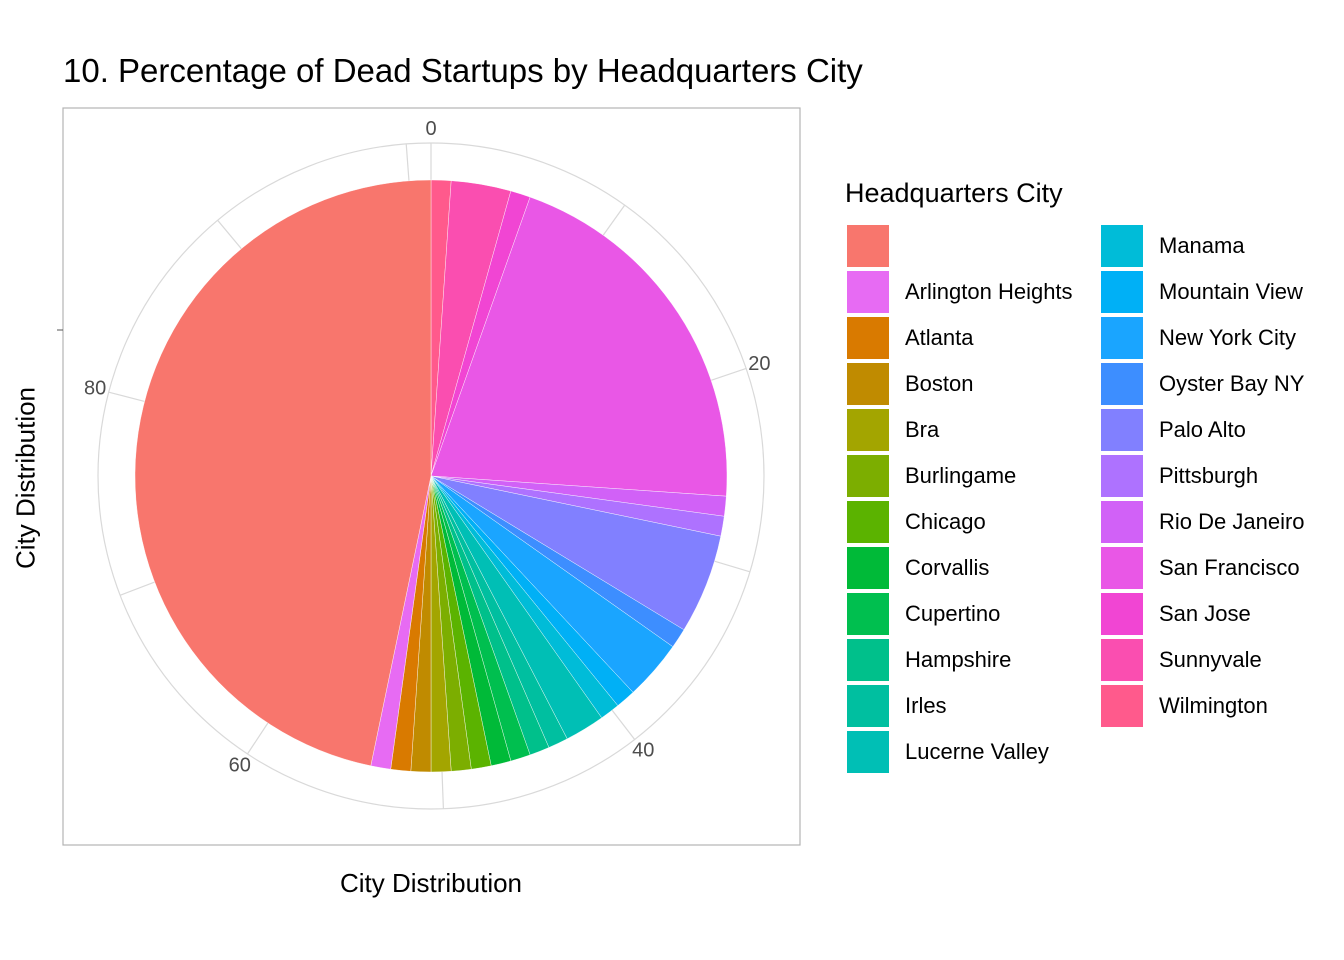 The width and height of the screenshot is (1344, 960). I want to click on pie-slice-san-francisco, so click(579, 346).